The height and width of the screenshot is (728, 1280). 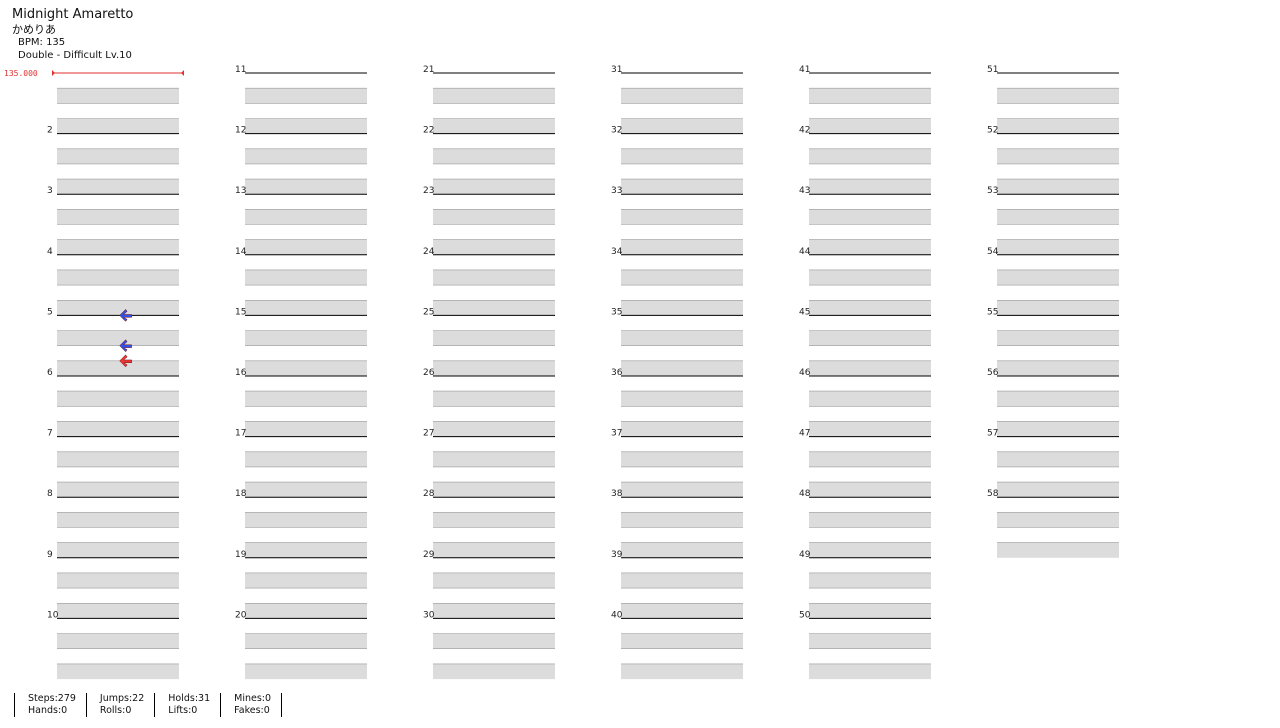 I want to click on measure: 11, so click(x=301, y=99).